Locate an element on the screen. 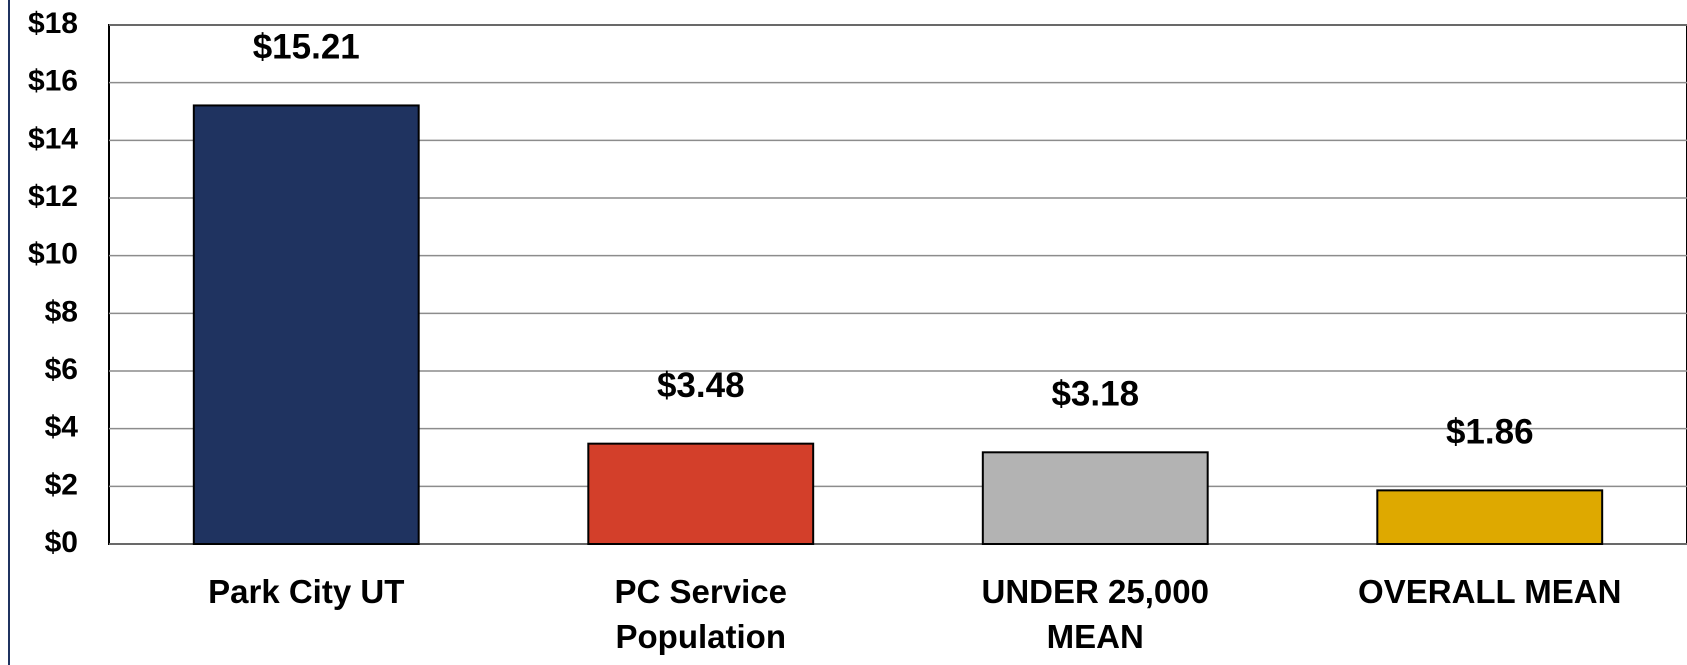 This screenshot has width=1687, height=665. value-label: $1.86 is located at coordinates (1490, 432).